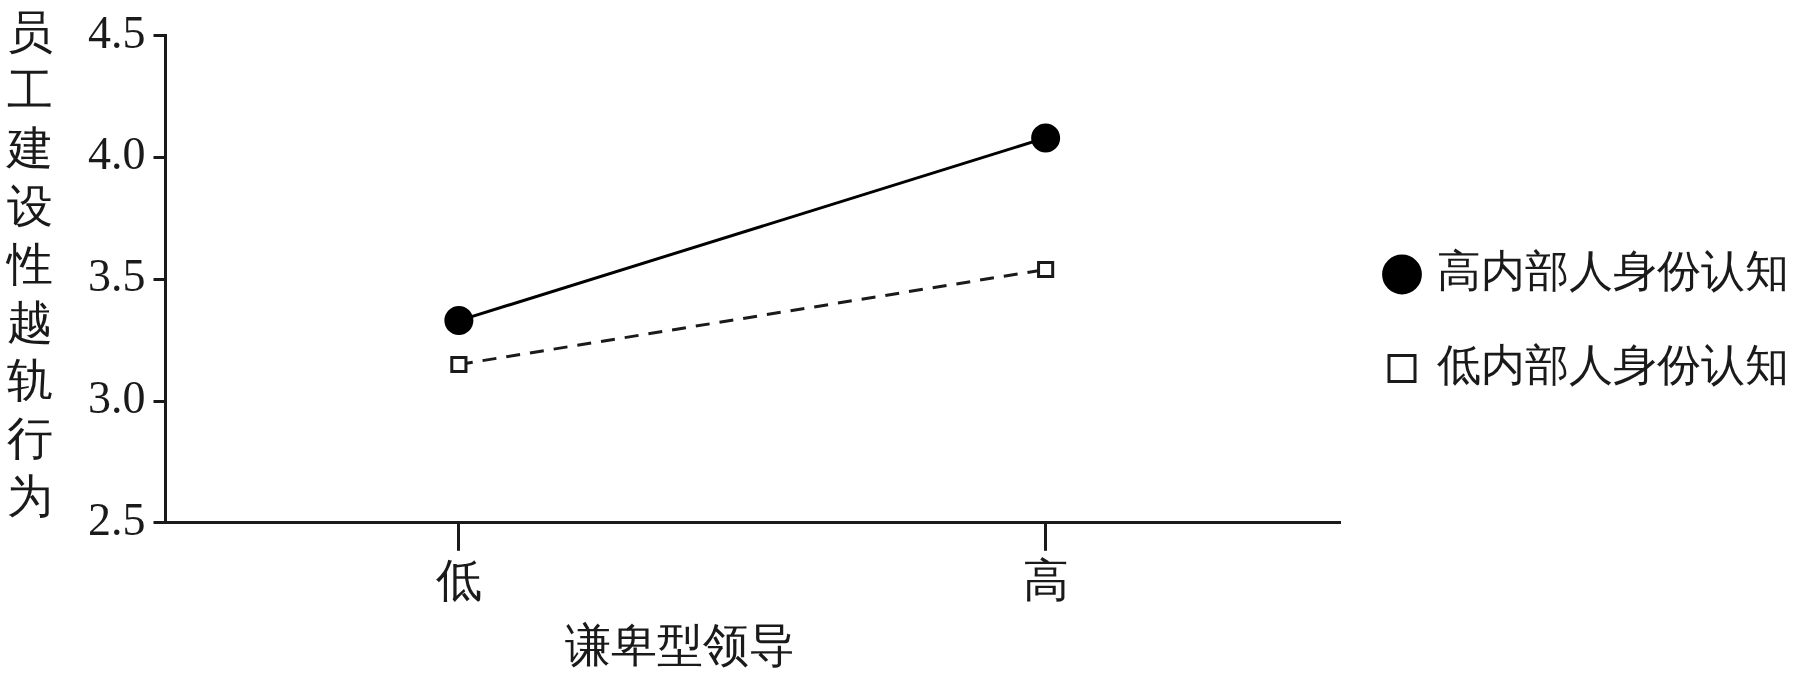 The height and width of the screenshot is (678, 1809). What do you see at coordinates (458, 581) in the screenshot?
I see `x-tick-label: 低` at bounding box center [458, 581].